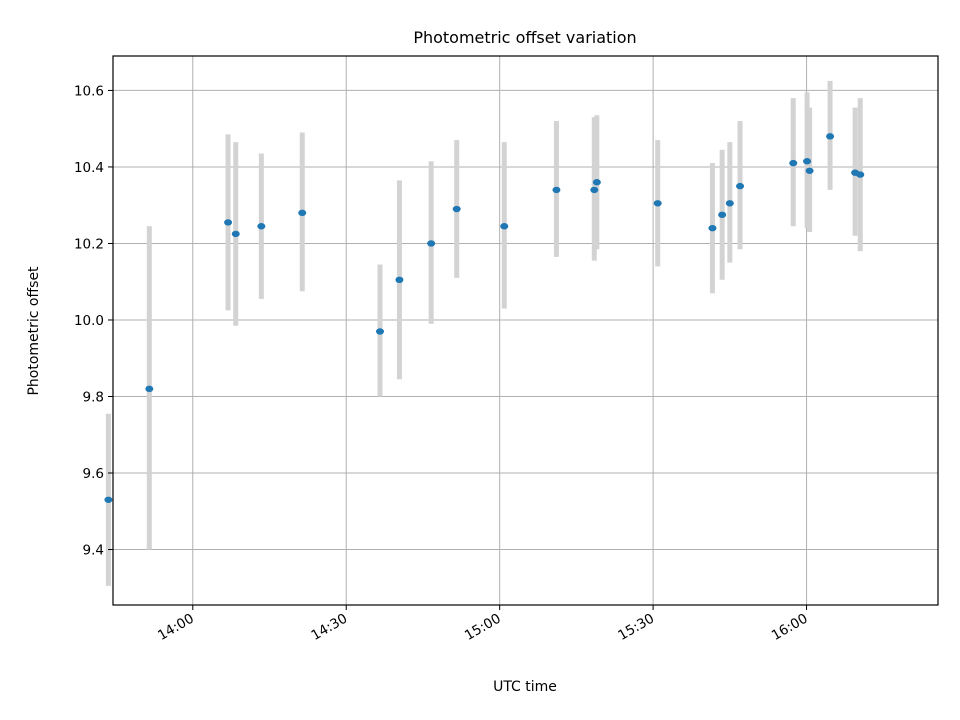 The image size is (960, 720). I want to click on y-tick-label: 9.8, so click(93, 397).